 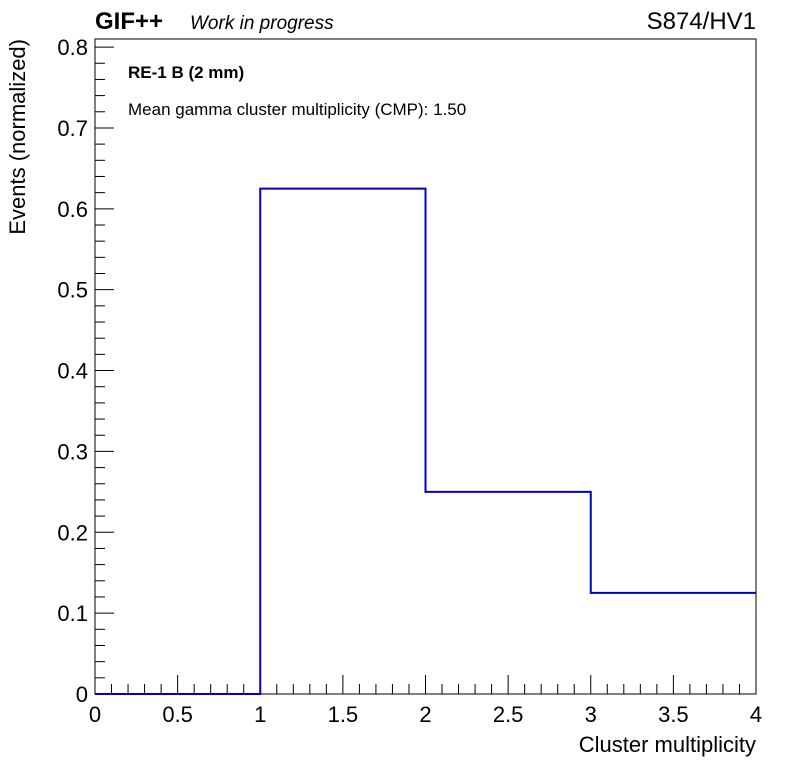 I want to click on x-tick-labels: 0 0.5 1 1.5 2 2.5 3 3.5 4, so click(x=425, y=714).